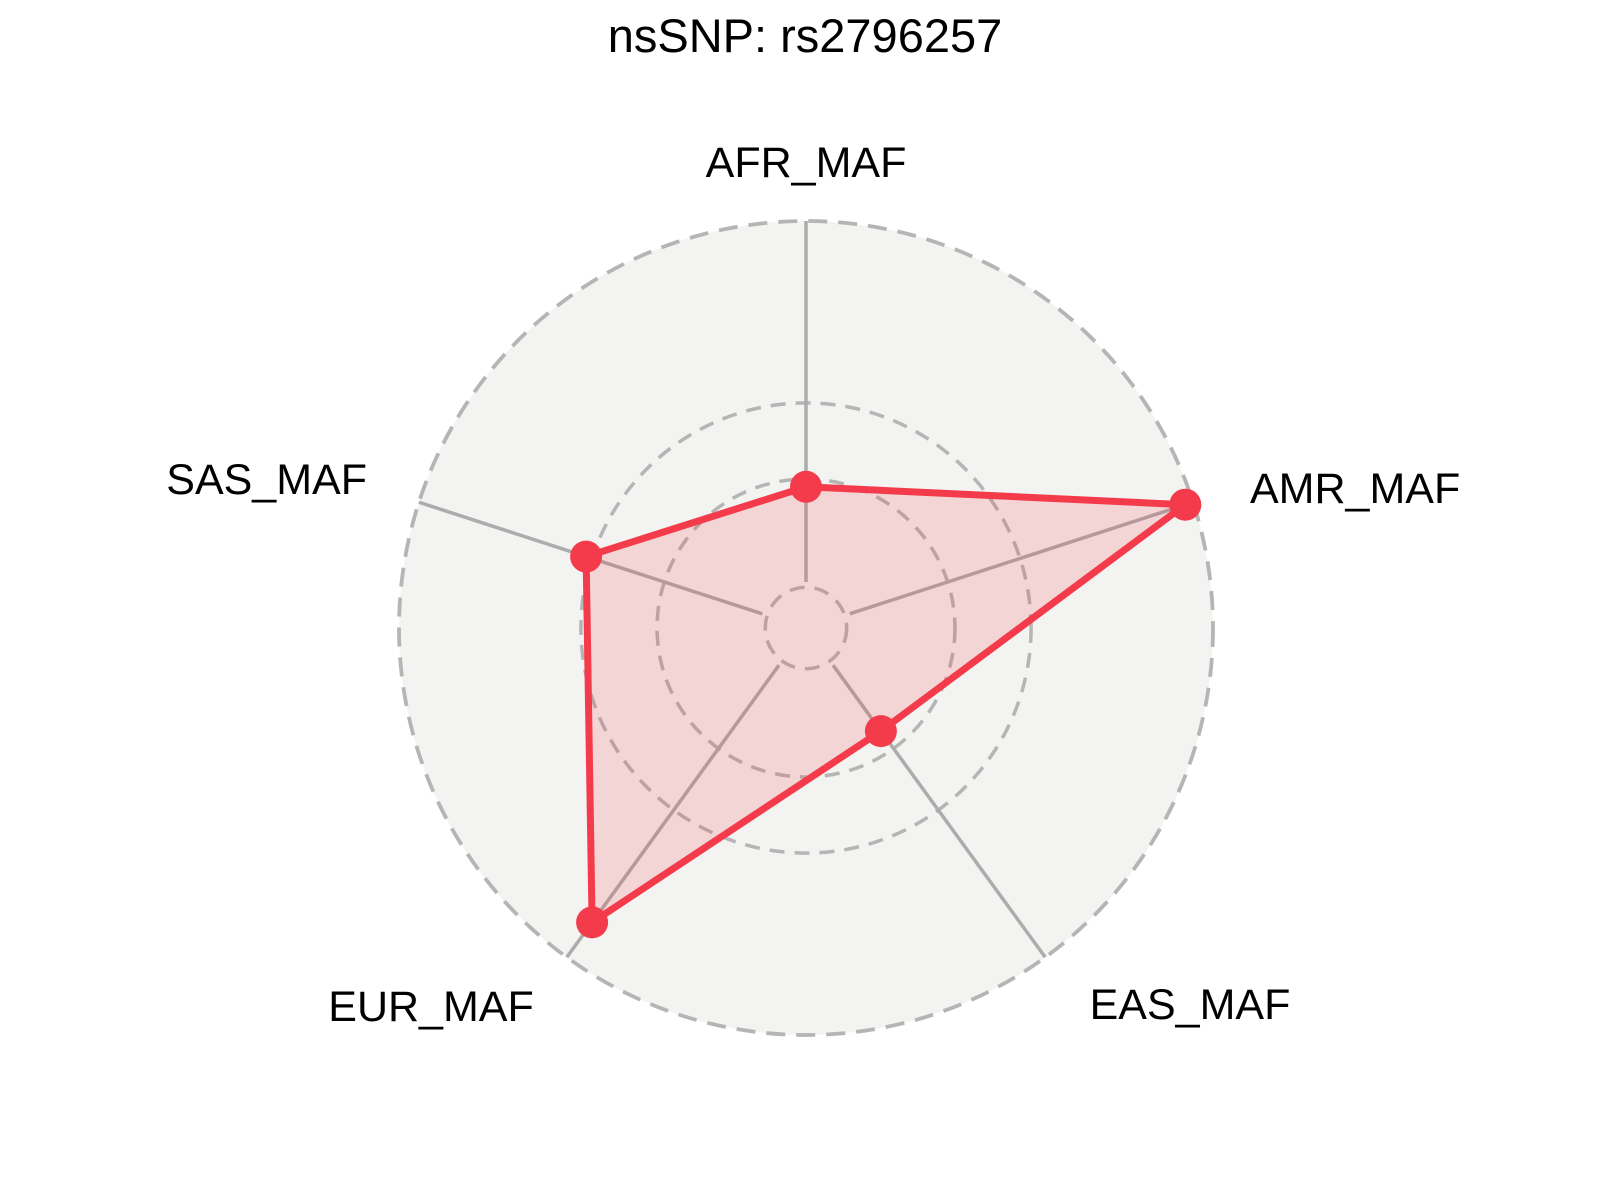 Image resolution: width=1600 pixels, height=1200 pixels. What do you see at coordinates (673, 811) in the screenshot?
I see `axis-spoke-EUR_MAF` at bounding box center [673, 811].